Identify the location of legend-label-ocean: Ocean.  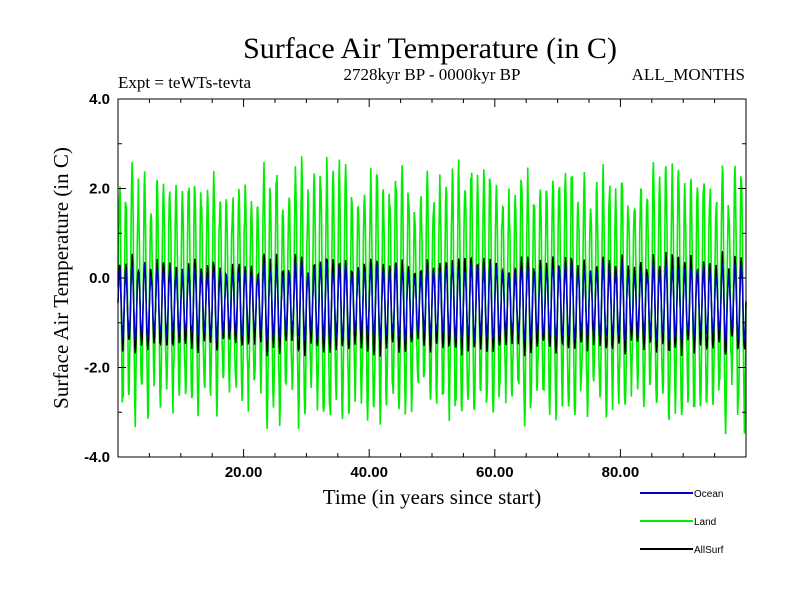
(708, 494).